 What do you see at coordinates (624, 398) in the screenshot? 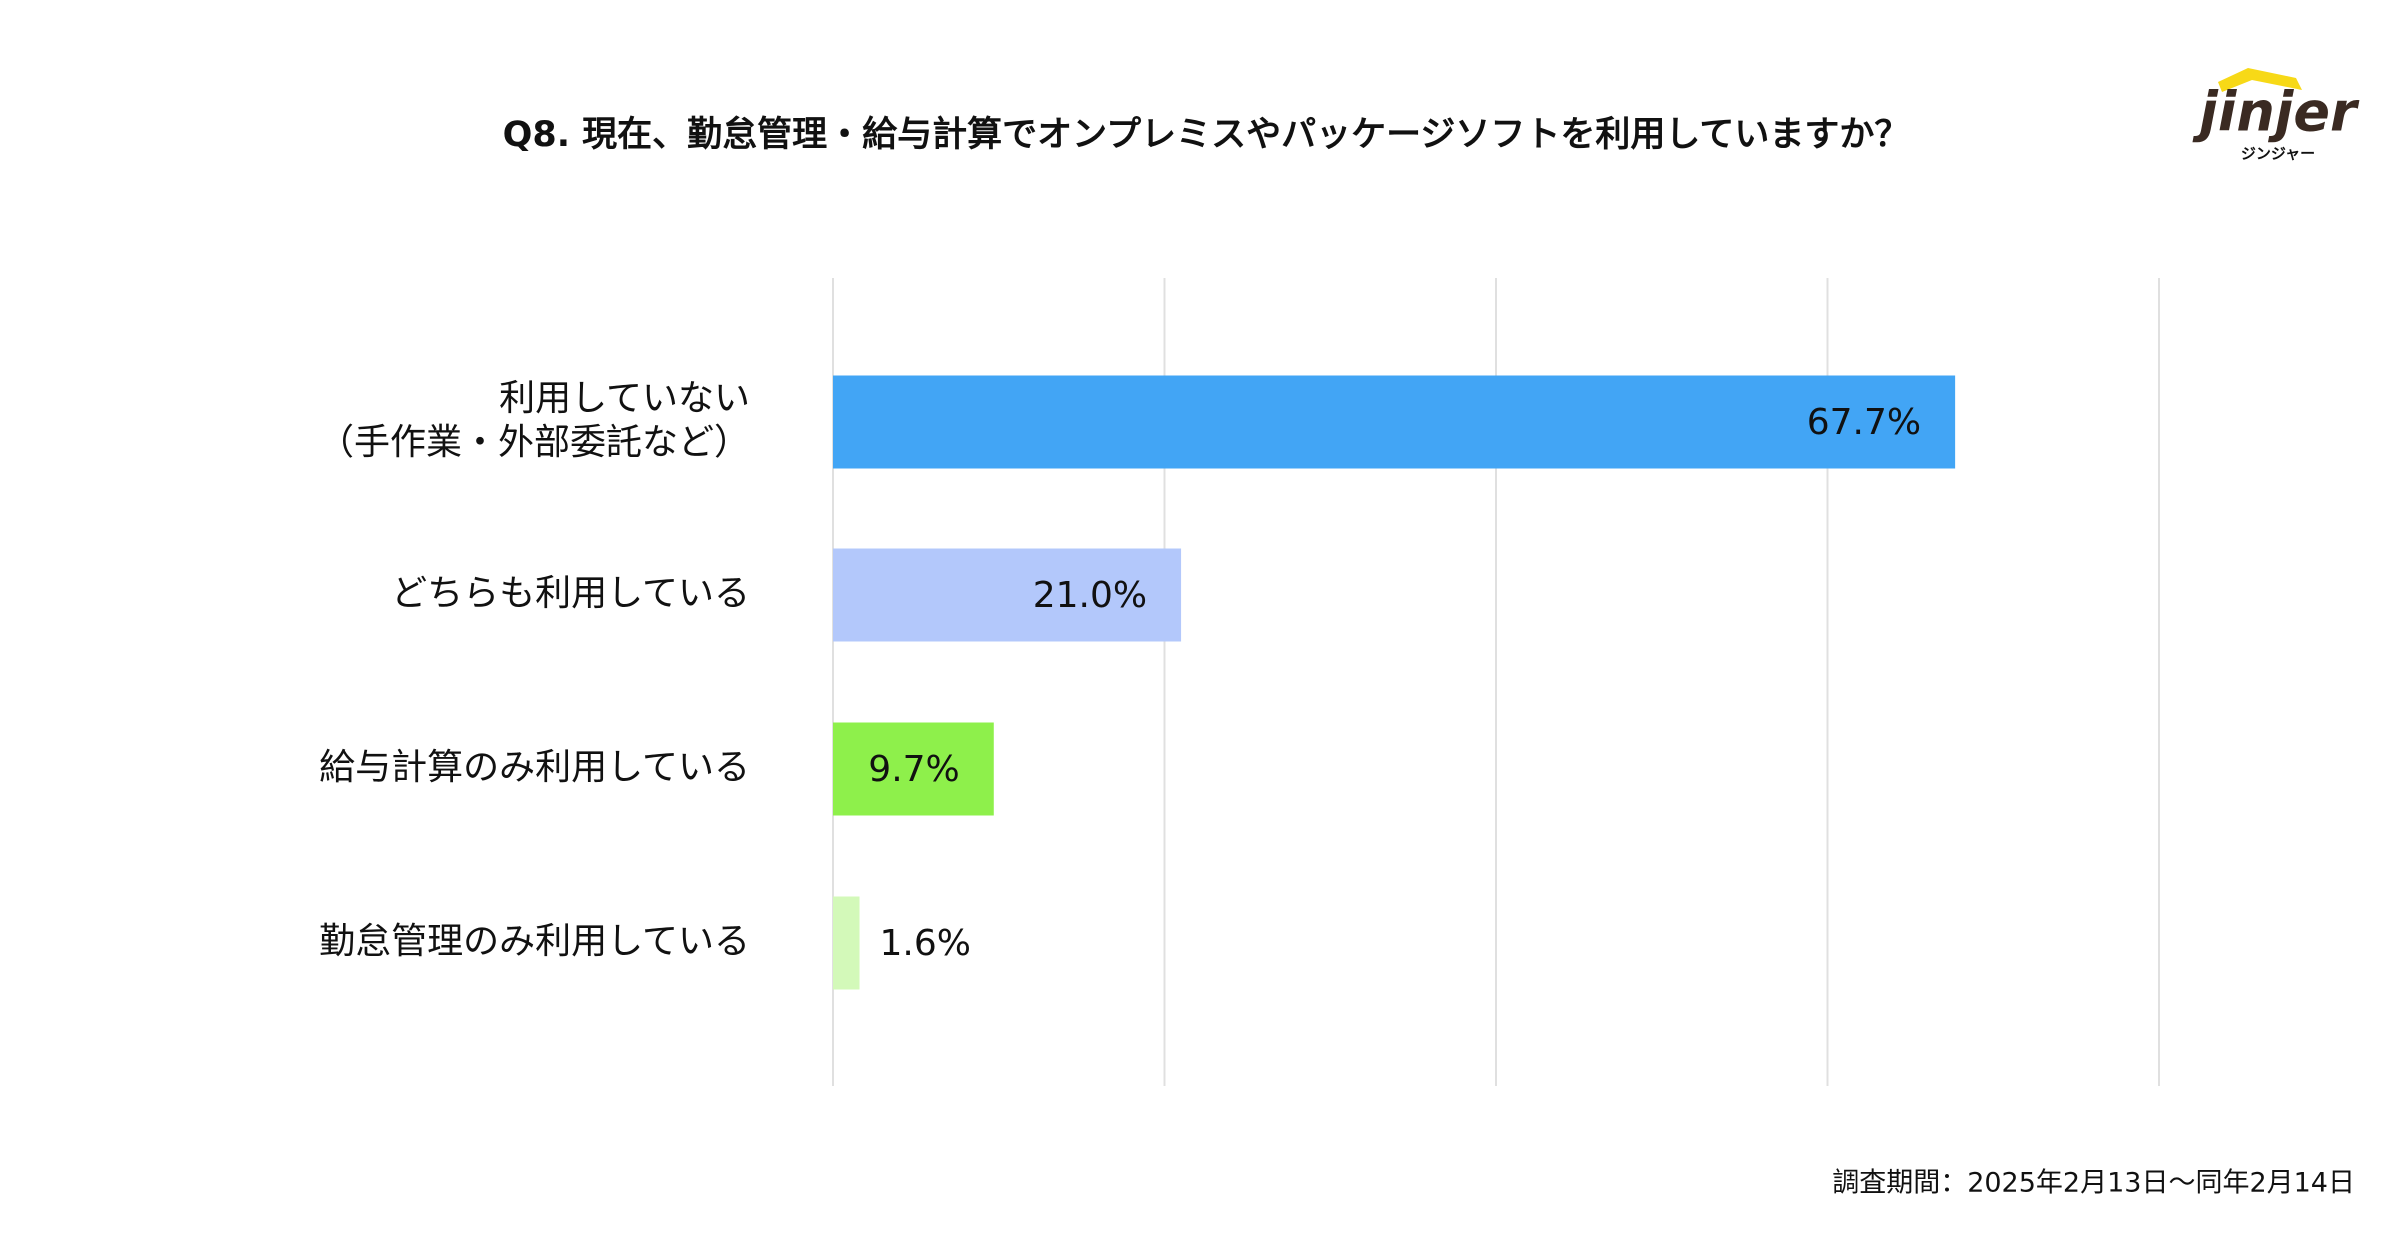
I see `category-label-line: 利用していない` at bounding box center [624, 398].